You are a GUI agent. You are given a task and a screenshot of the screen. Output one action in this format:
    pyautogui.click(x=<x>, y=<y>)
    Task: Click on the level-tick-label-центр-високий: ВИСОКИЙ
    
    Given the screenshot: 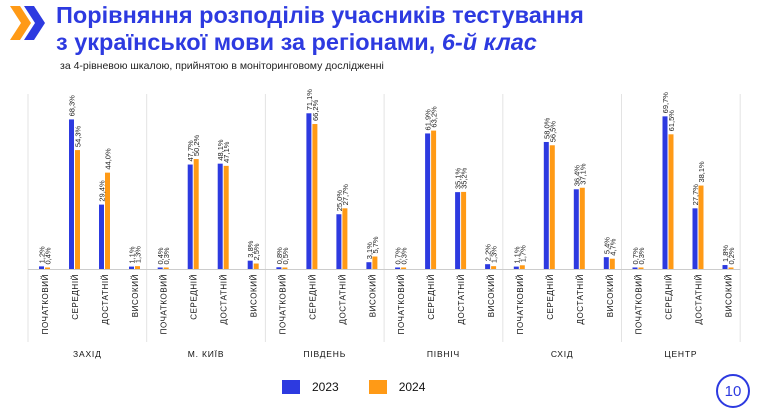 What is the action you would take?
    pyautogui.click(x=729, y=295)
    